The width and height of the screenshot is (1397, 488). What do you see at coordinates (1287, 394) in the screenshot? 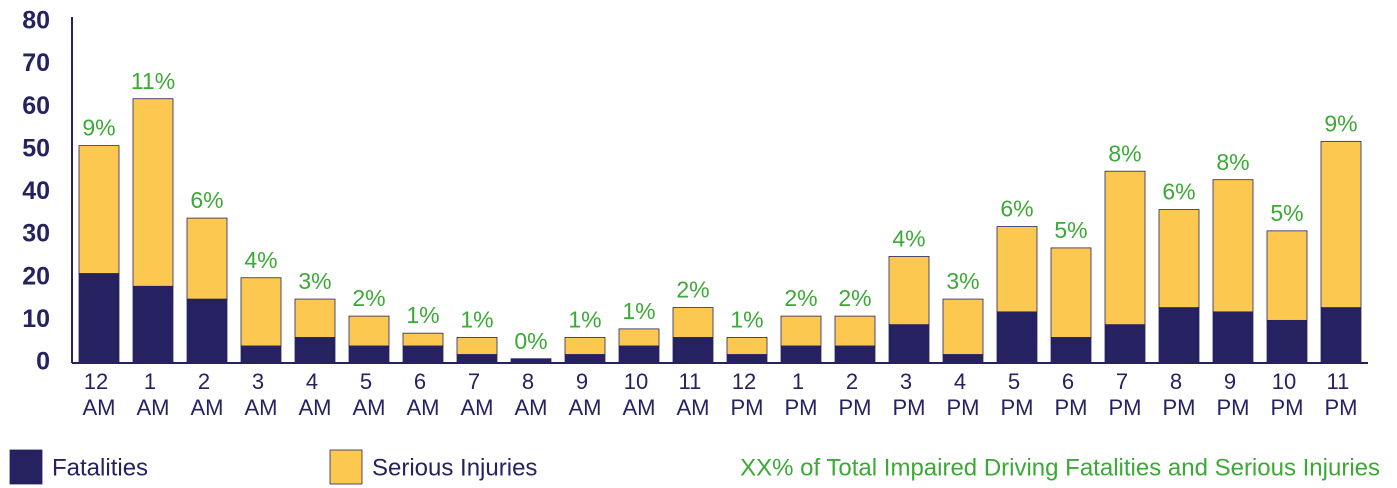
I see `x-tick-label: 10 PM` at bounding box center [1287, 394].